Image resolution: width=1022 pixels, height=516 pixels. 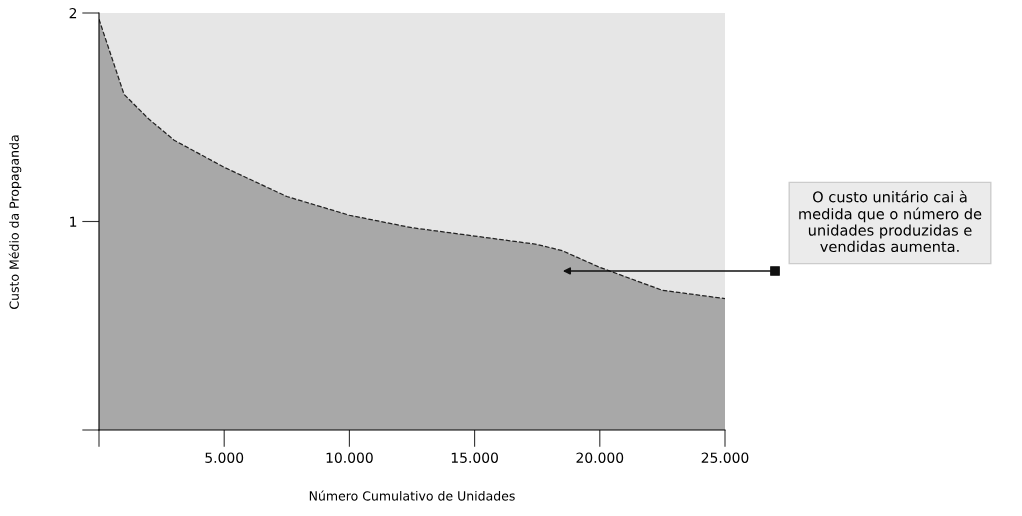 I want to click on x-axis-title: Número Cumulativo de Unidades, so click(x=412, y=495).